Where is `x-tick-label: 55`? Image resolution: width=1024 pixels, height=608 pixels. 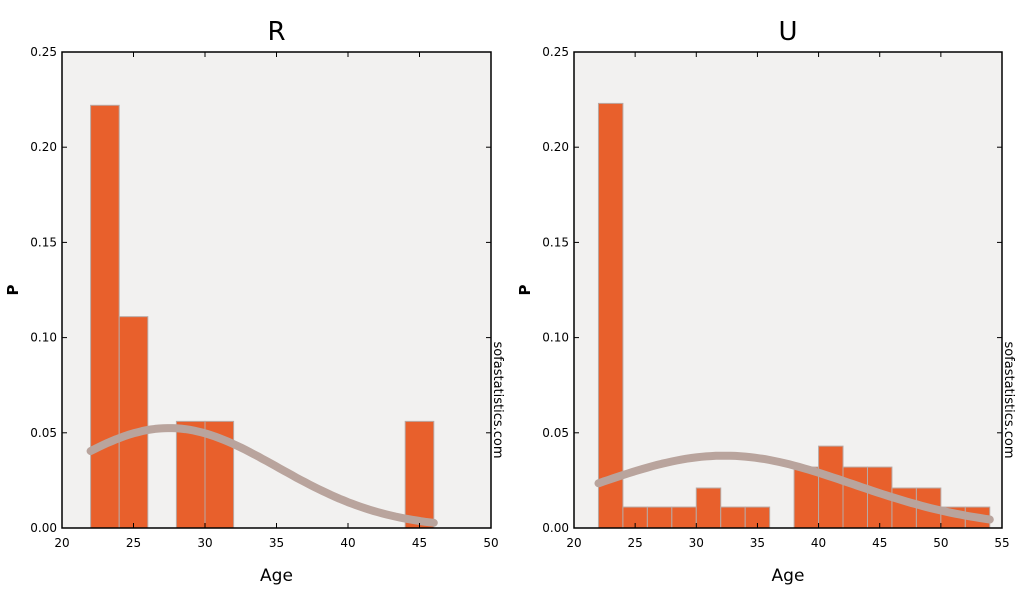 x-tick-label: 55 is located at coordinates (1001, 543).